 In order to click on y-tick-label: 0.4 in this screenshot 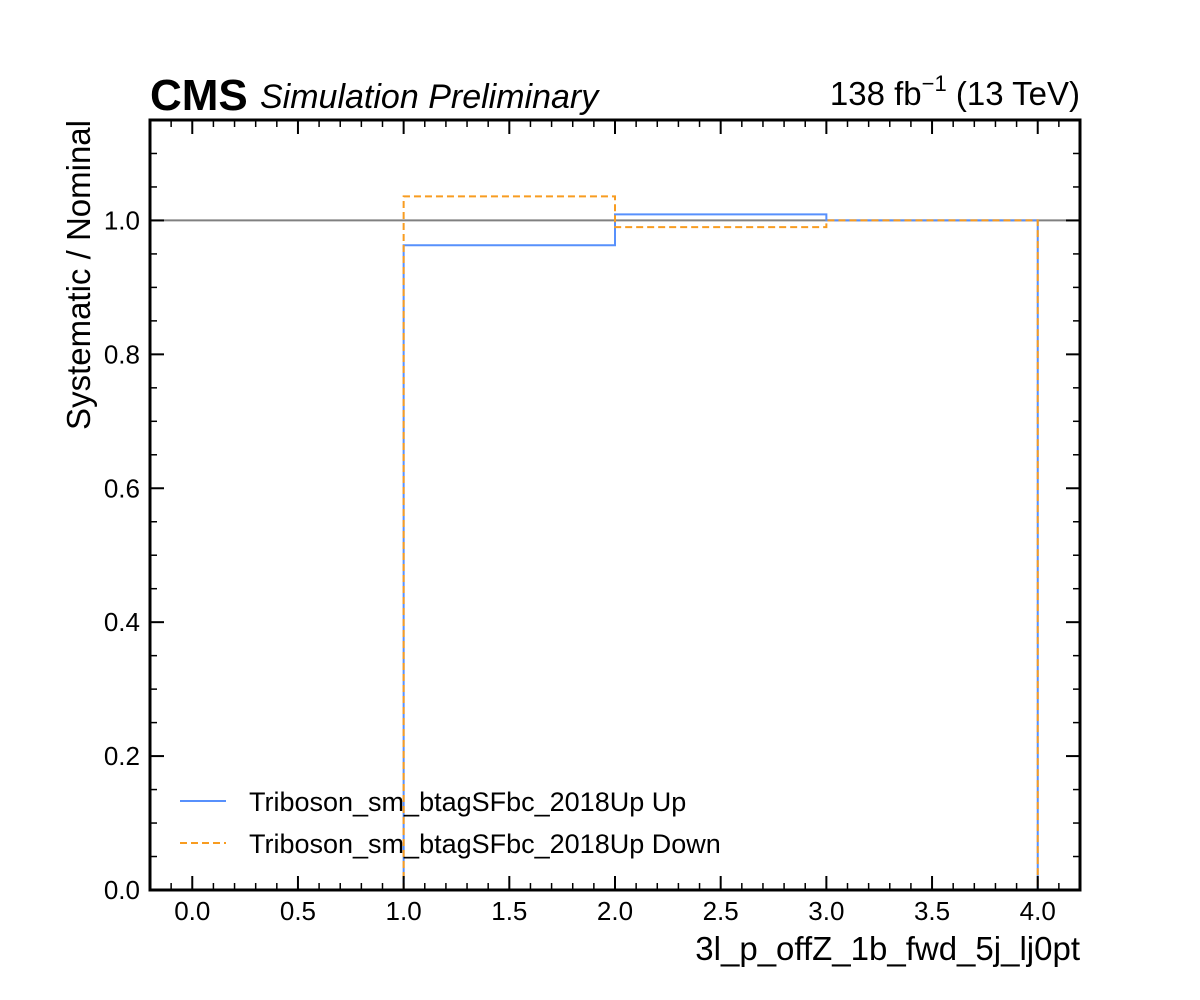, I will do `click(122, 622)`.